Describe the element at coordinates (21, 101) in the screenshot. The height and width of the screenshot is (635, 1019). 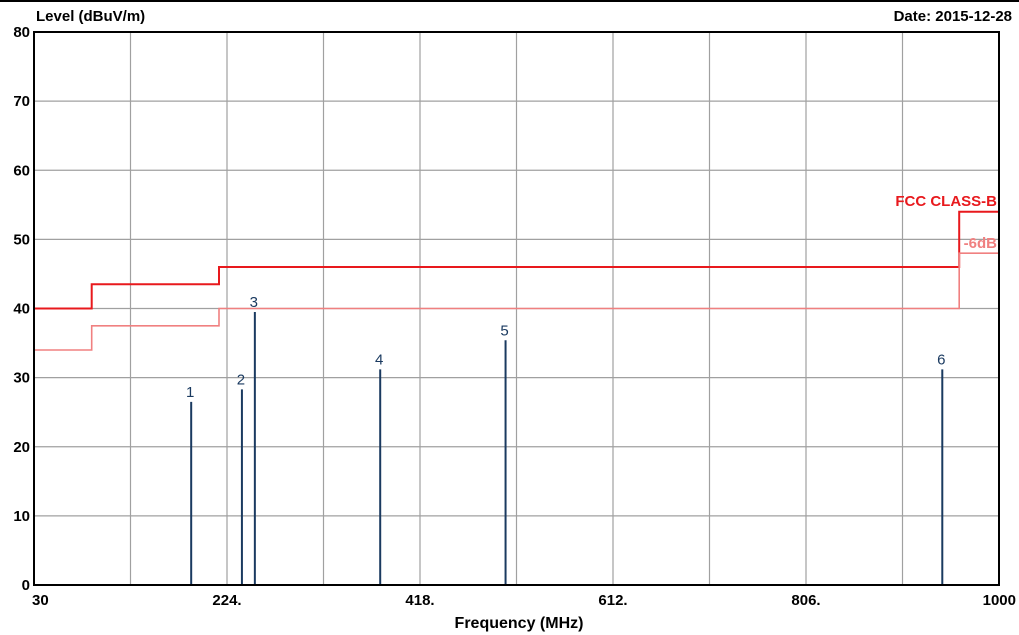
I see `y-tick-label: 70` at that location.